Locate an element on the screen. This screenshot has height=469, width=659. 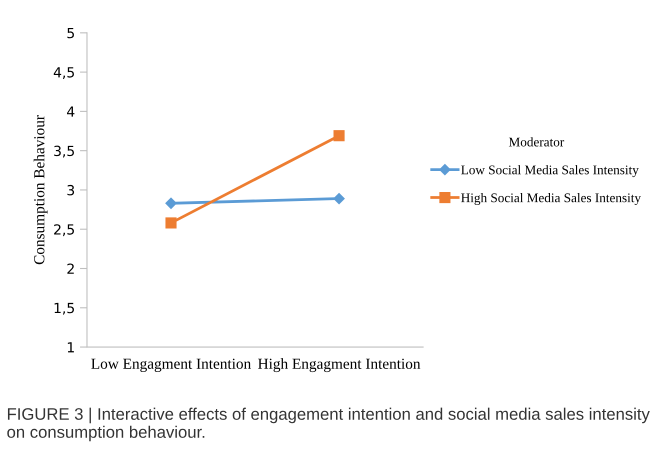
y-tick-label: 2 is located at coordinates (70, 268).